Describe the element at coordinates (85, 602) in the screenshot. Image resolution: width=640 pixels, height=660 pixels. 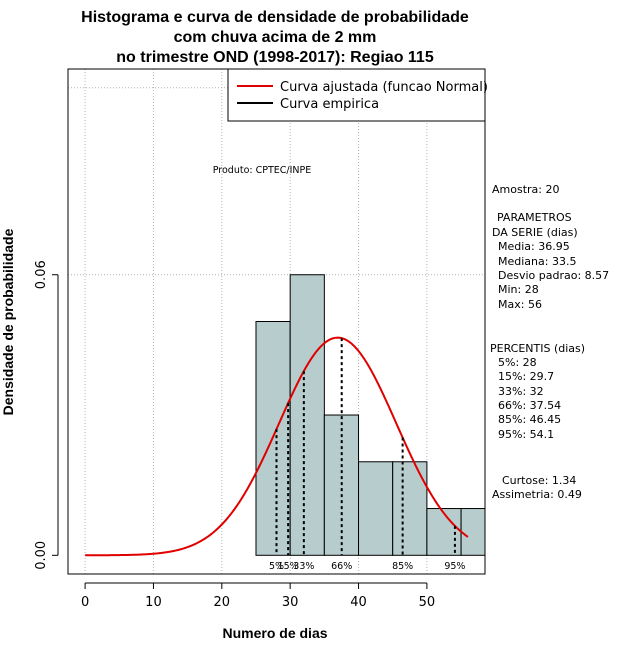
I see `x-tick-label-0: 0` at that location.